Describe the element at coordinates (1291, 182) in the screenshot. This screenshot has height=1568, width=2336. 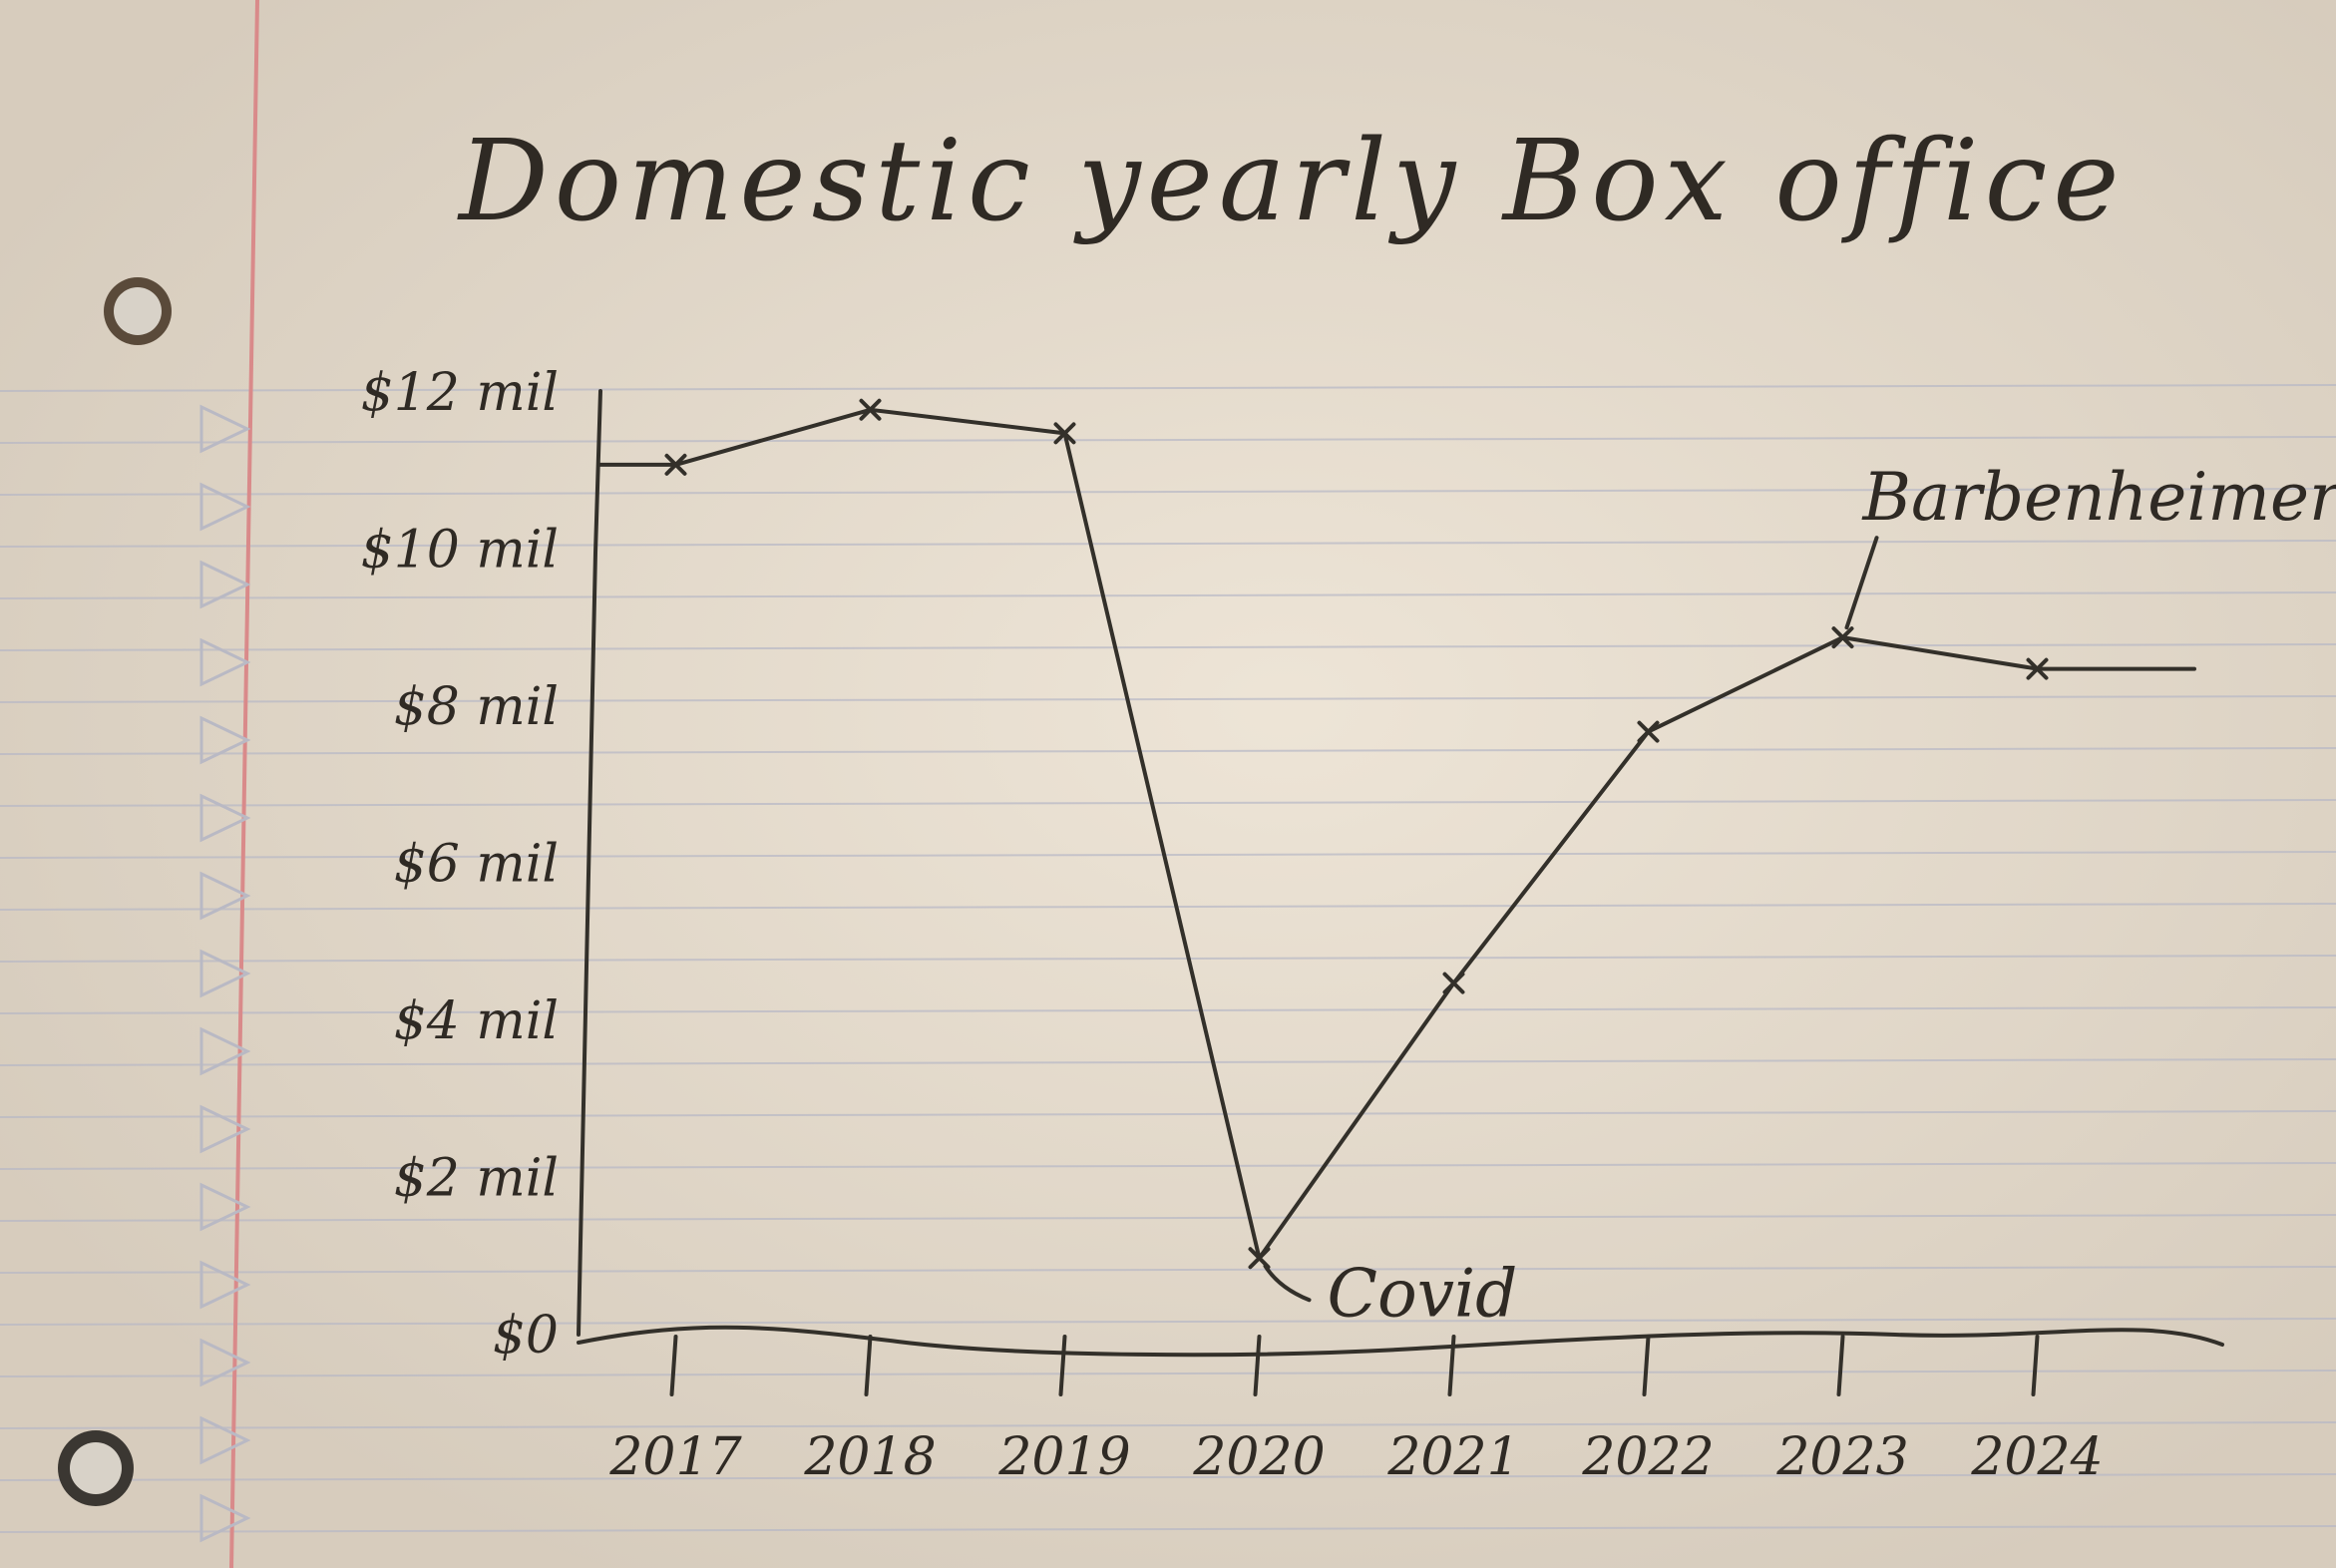
I see `chart-title: Domestic yearly Box office` at that location.